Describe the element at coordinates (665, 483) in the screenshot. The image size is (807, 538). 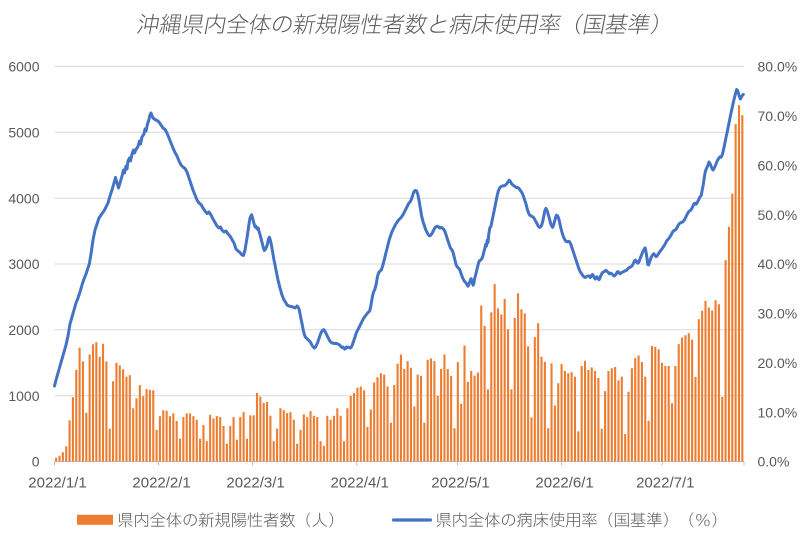
I see `svg-text: 2022/7/1` at that location.